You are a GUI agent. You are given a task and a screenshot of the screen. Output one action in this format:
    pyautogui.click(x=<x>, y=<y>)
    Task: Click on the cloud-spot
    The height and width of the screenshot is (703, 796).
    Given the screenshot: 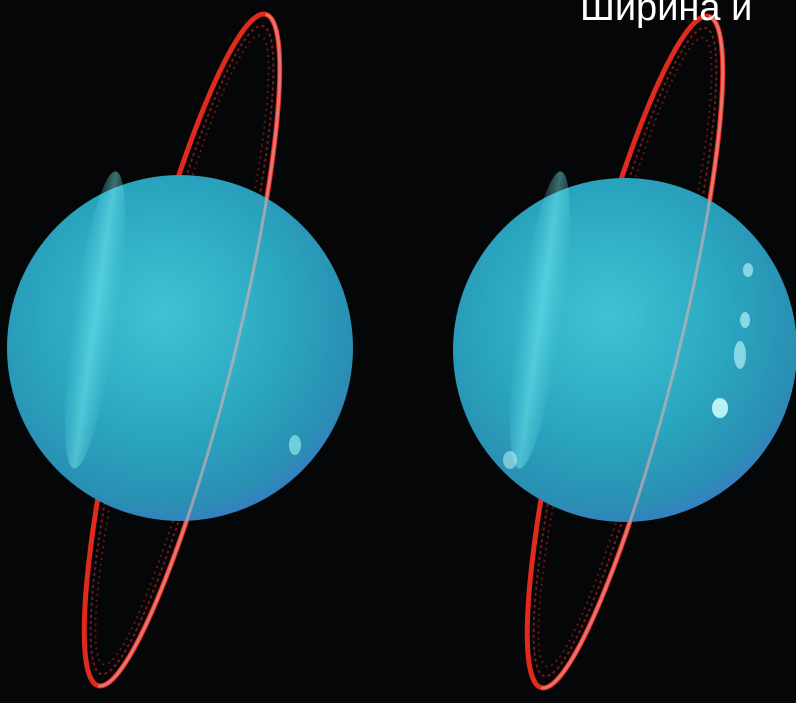 What is the action you would take?
    pyautogui.click(x=295, y=445)
    